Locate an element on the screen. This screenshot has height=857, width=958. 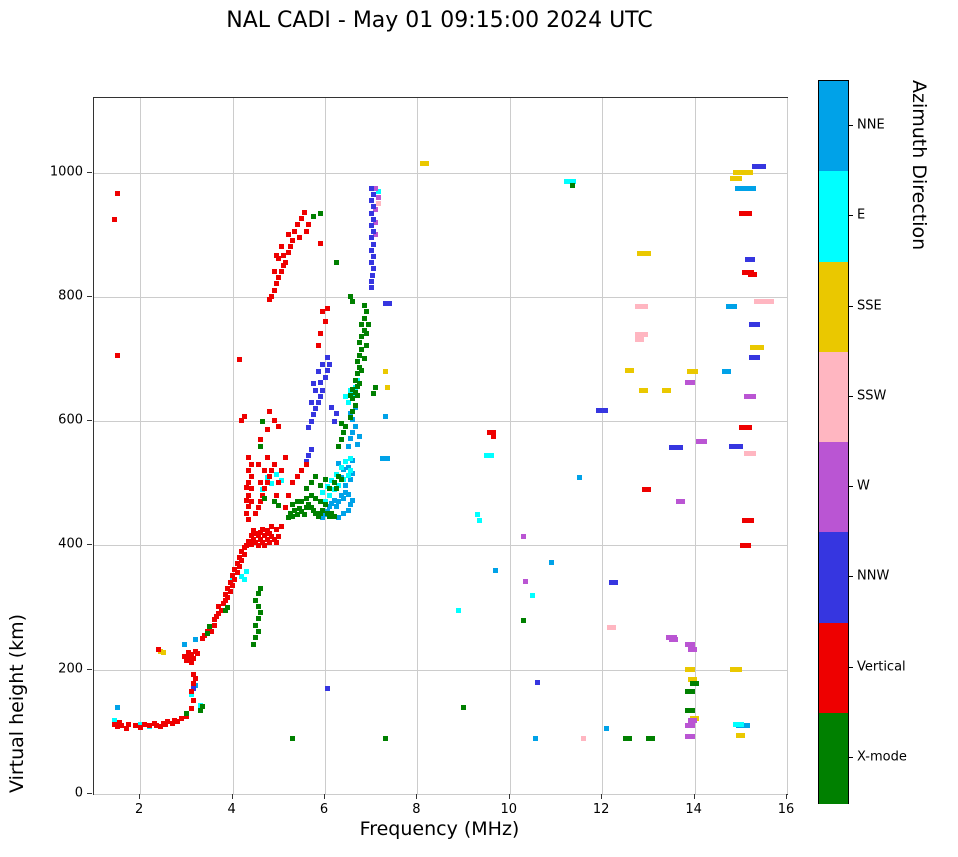
y-gridline is located at coordinates (440, 546).